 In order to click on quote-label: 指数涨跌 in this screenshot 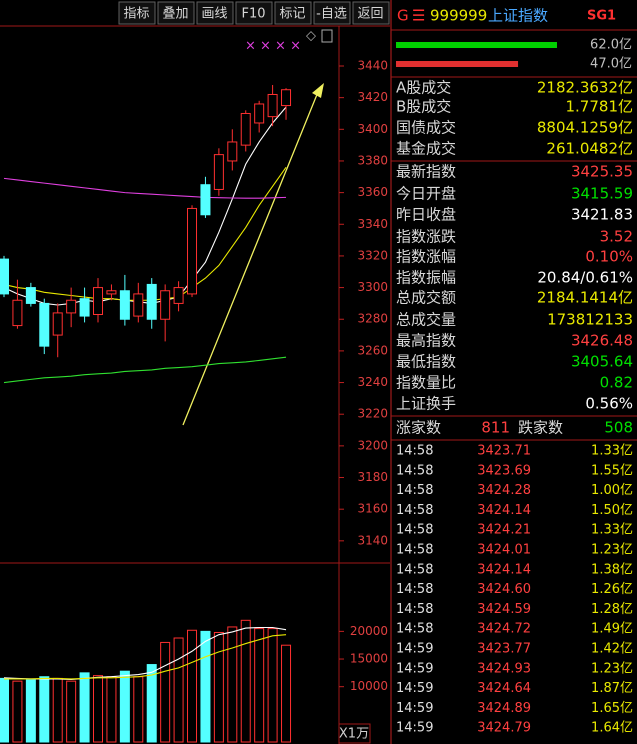, I will do `click(426, 237)`.